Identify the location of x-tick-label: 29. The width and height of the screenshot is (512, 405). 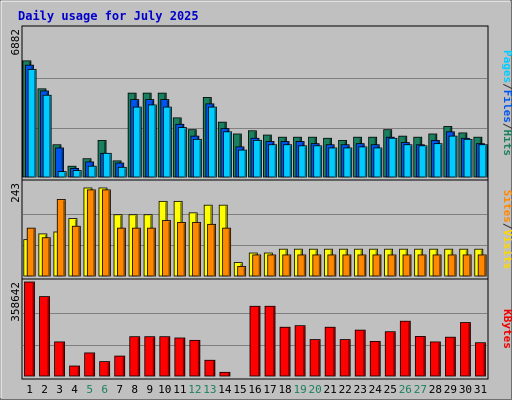
(450, 389).